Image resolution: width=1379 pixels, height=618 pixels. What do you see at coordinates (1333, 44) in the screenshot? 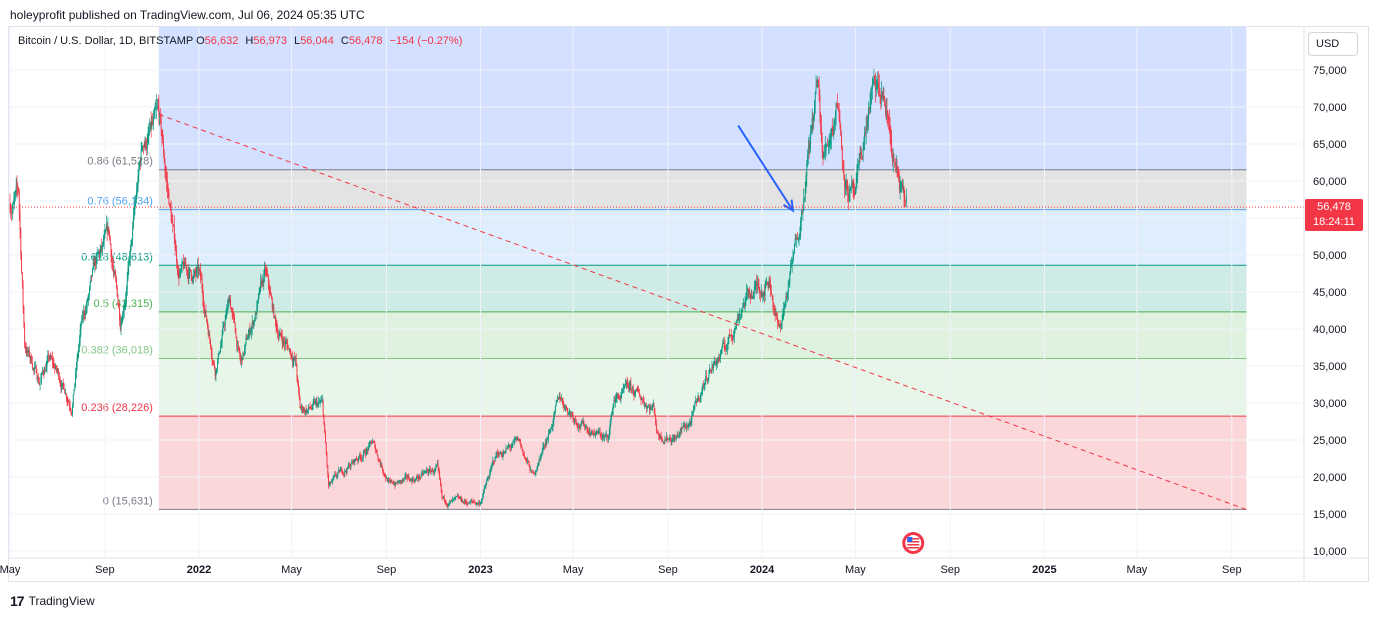
I see `currency-button: USD` at bounding box center [1333, 44].